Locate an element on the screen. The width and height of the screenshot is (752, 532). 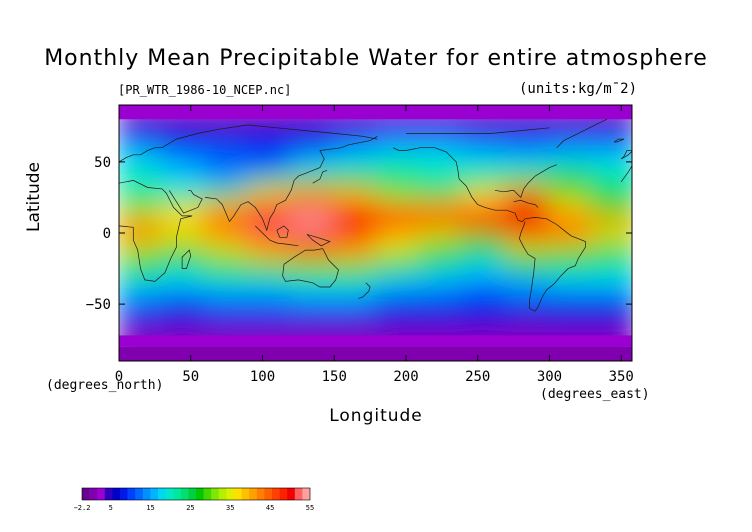
x-tick-label: 50 is located at coordinates (190, 377).